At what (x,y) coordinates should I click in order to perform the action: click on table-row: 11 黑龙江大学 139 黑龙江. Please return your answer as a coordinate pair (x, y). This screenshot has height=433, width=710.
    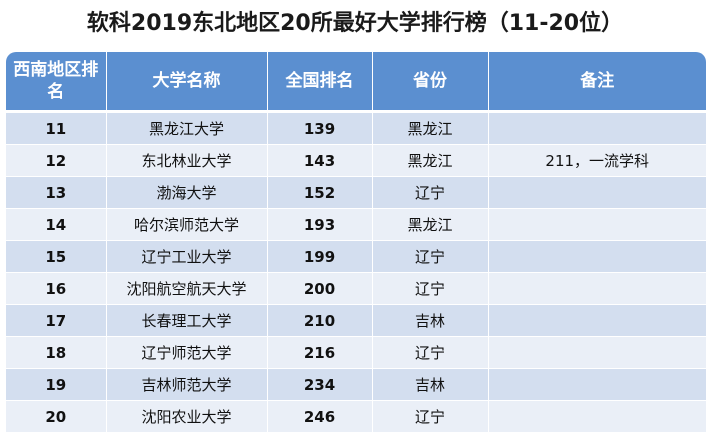
    Looking at the image, I should click on (356, 128).